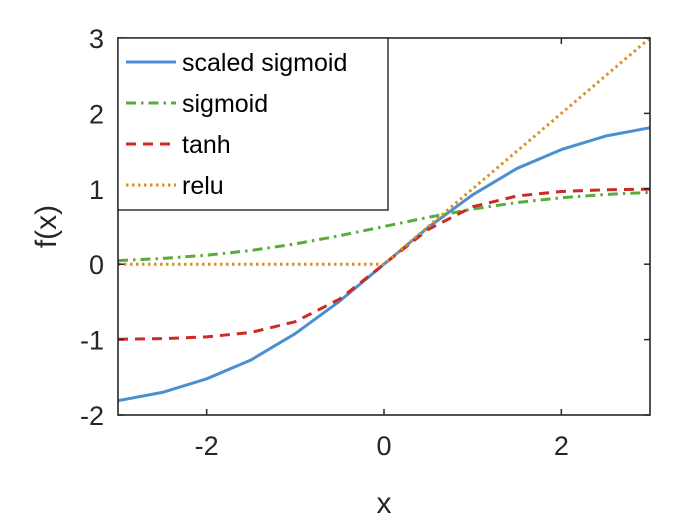 The image size is (692, 528). I want to click on y-tick-label: 0, so click(96, 265).